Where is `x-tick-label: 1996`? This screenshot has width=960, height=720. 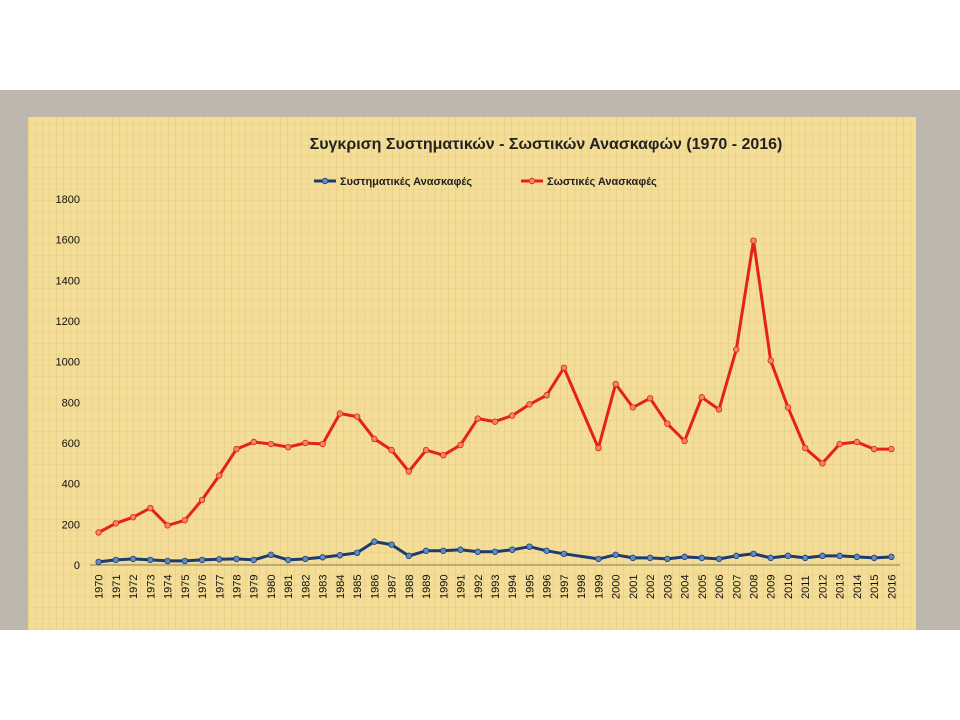
x-tick-label: 1996 is located at coordinates (548, 587).